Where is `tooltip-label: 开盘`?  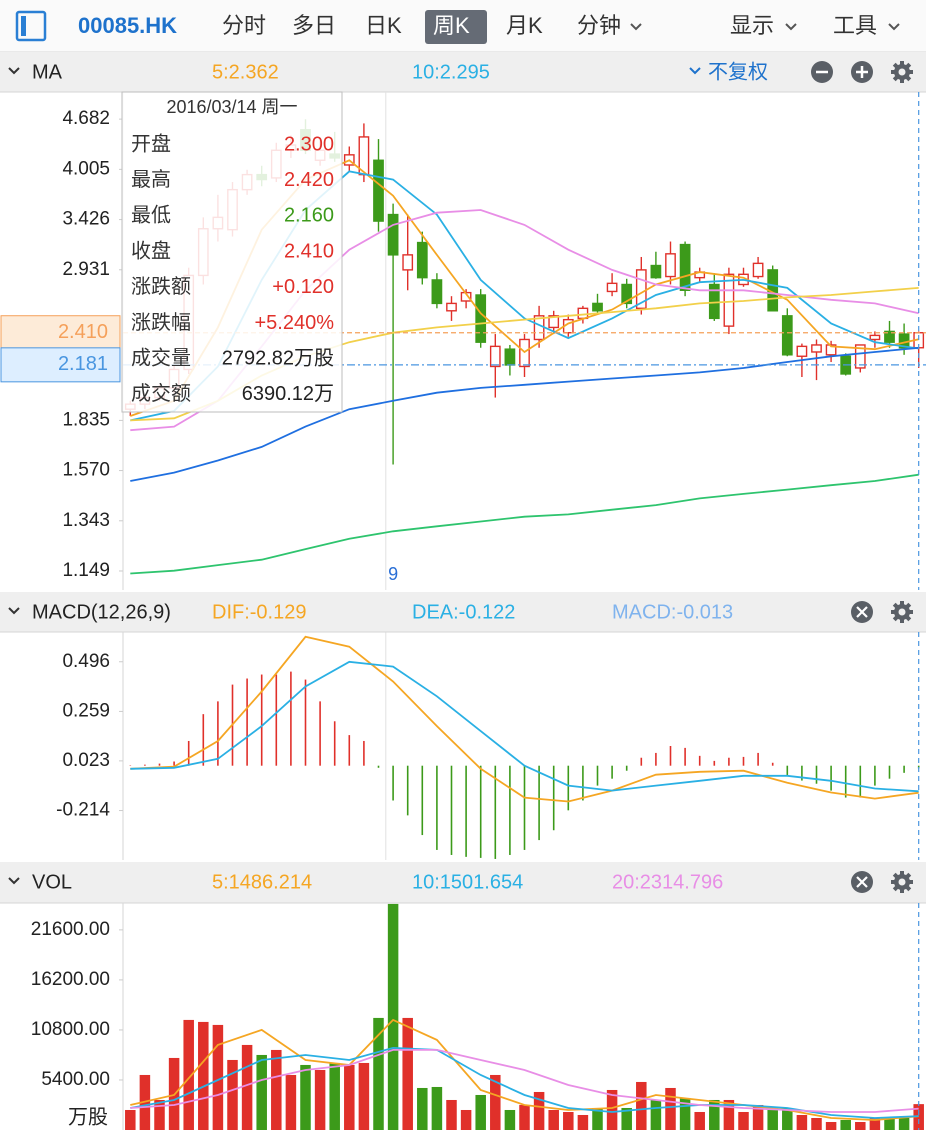 tooltip-label: 开盘 is located at coordinates (151, 143).